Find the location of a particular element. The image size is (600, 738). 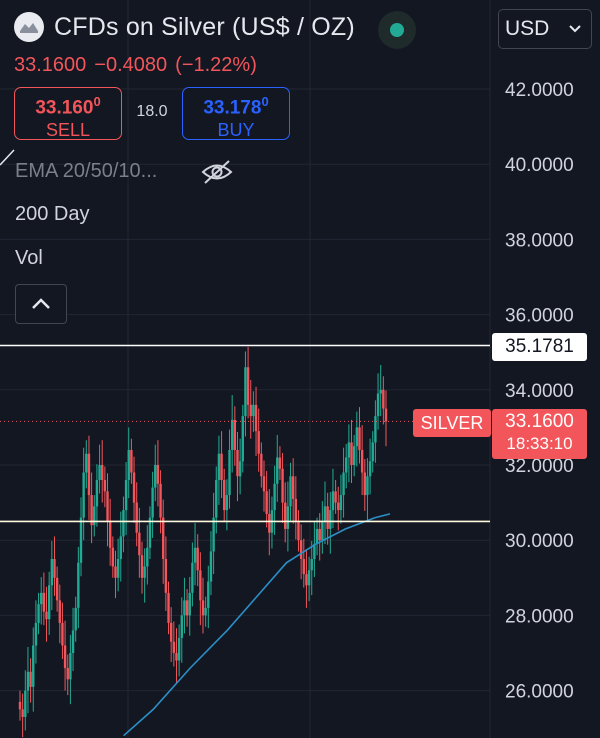

y-axis-tick-label: 26.0000 is located at coordinates (539, 692).